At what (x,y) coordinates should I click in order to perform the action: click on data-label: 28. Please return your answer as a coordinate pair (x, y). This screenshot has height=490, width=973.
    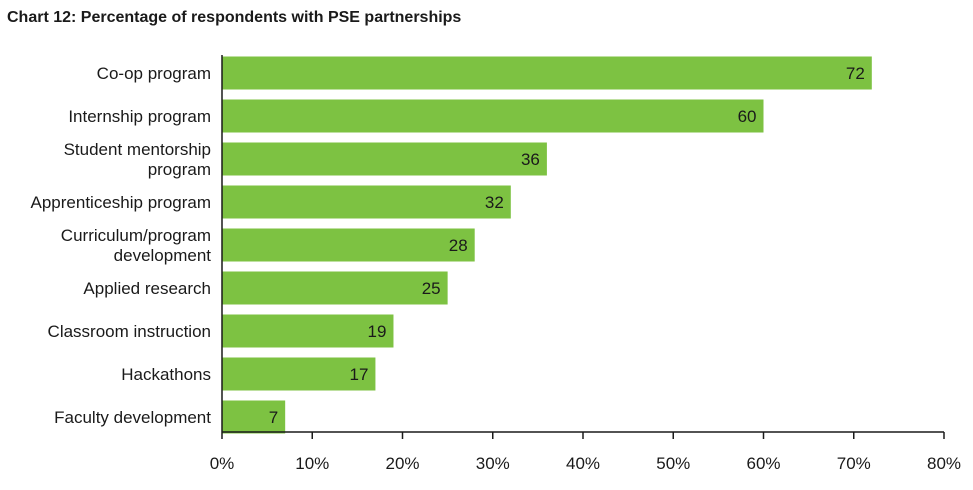
    Looking at the image, I should click on (458, 245).